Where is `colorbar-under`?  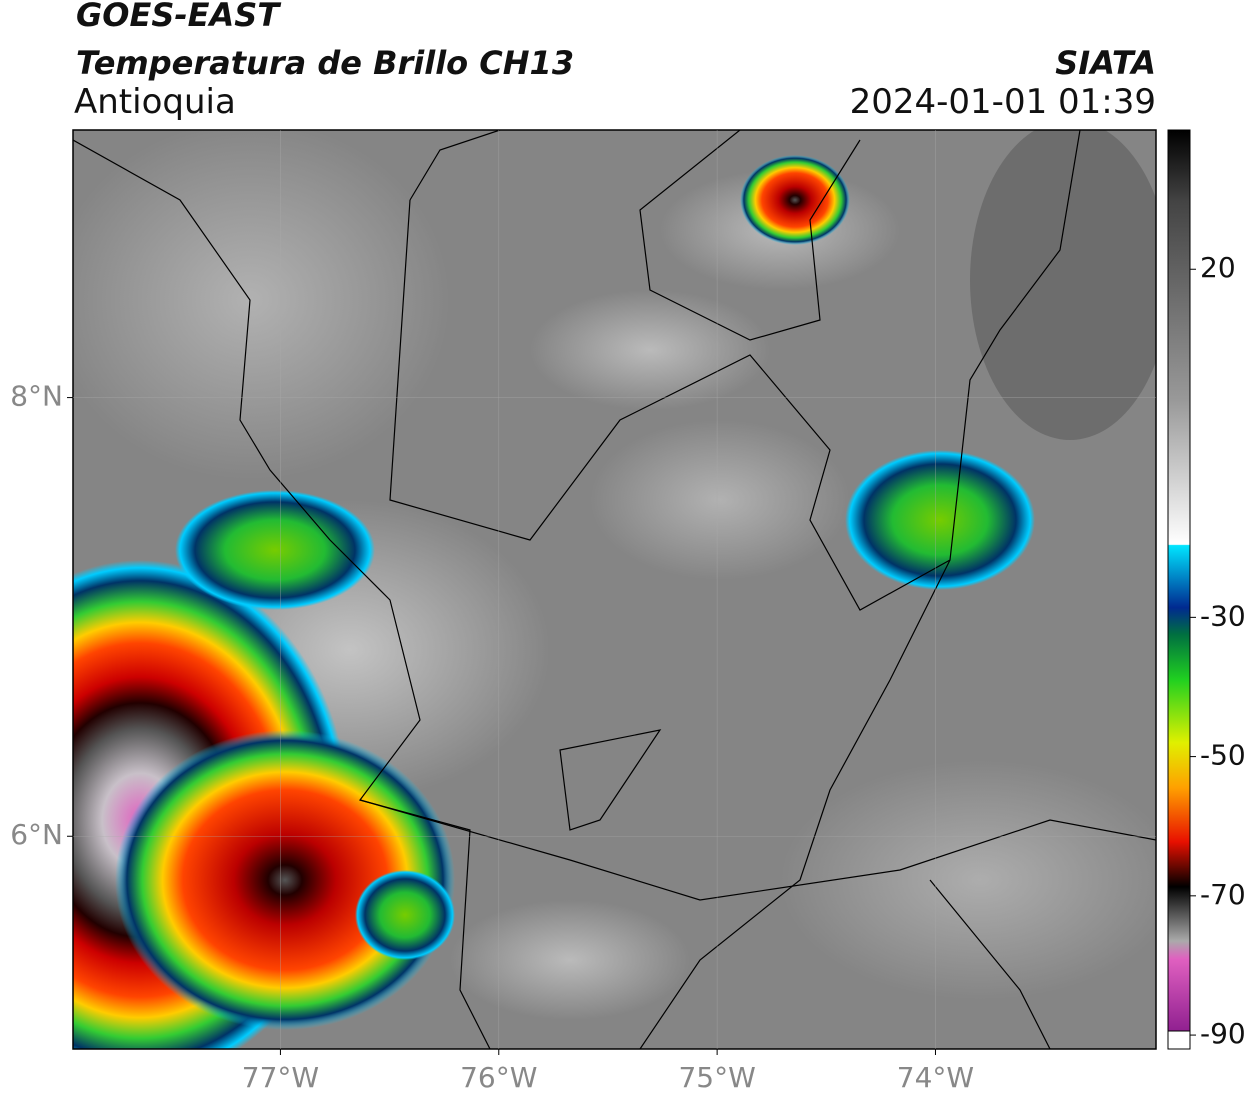 colorbar-under is located at coordinates (1179, 1040).